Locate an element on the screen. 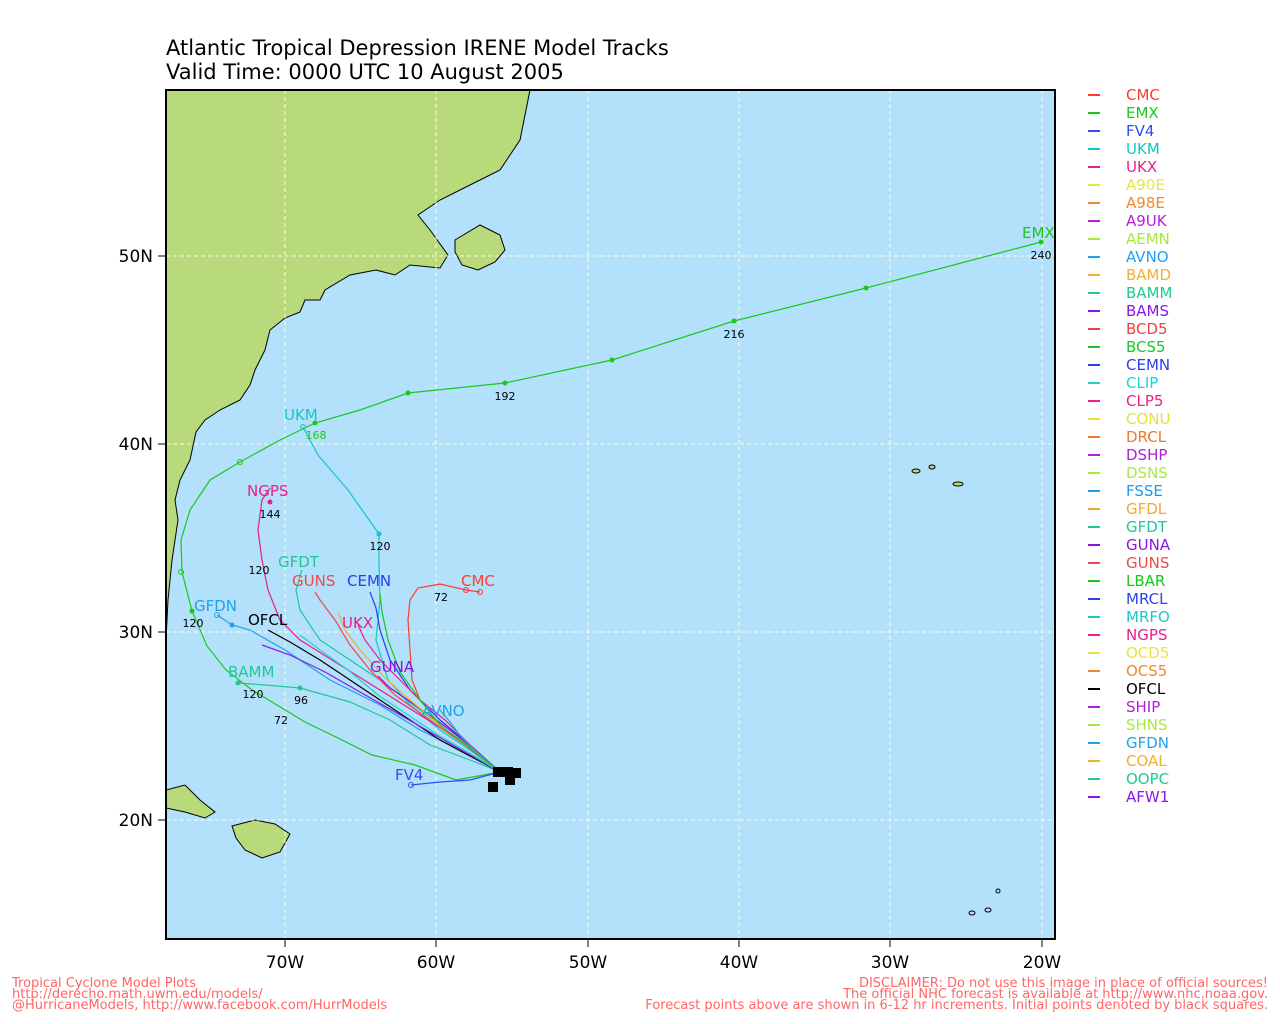 The width and height of the screenshot is (1280, 1024). hour-label: 72 is located at coordinates (281, 720).